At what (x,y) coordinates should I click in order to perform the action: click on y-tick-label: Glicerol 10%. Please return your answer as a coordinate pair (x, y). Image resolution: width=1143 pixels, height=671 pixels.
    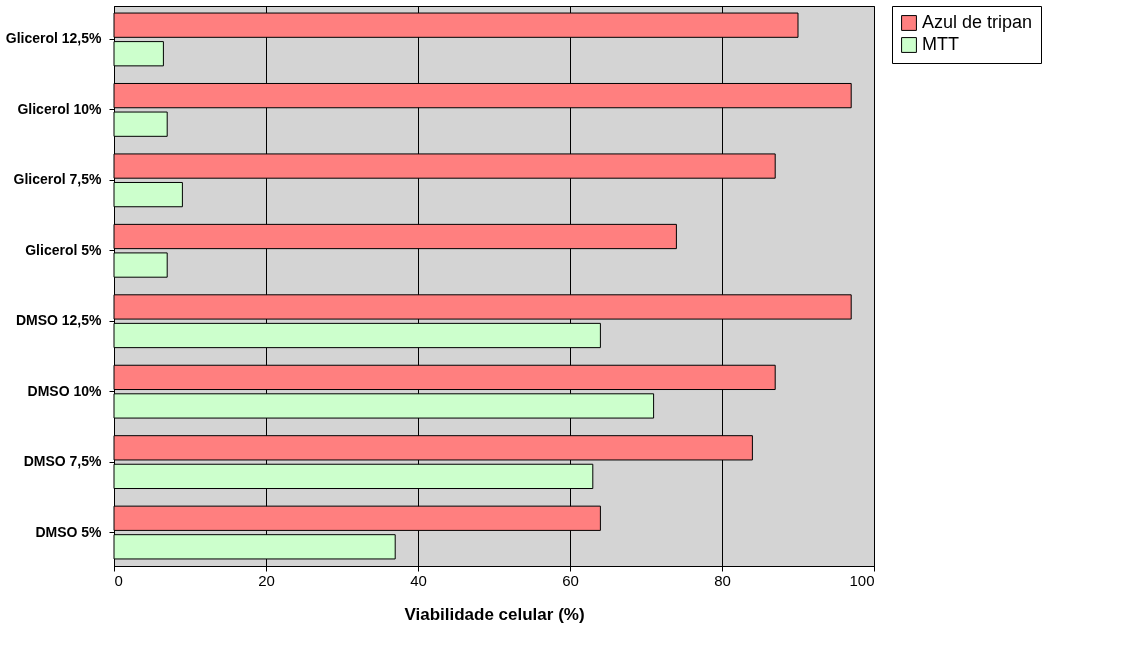
    Looking at the image, I should click on (60, 108).